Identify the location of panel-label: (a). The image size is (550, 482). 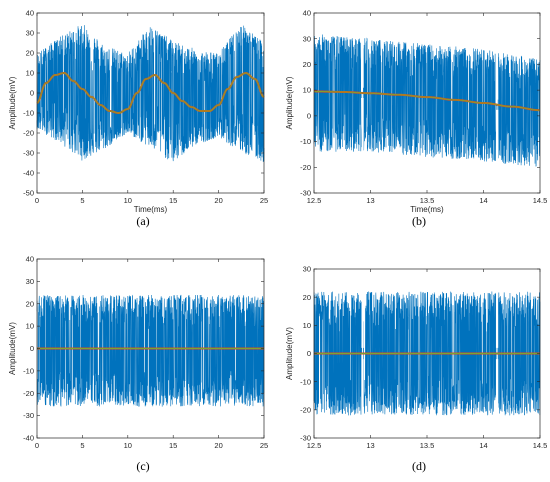
(142, 221).